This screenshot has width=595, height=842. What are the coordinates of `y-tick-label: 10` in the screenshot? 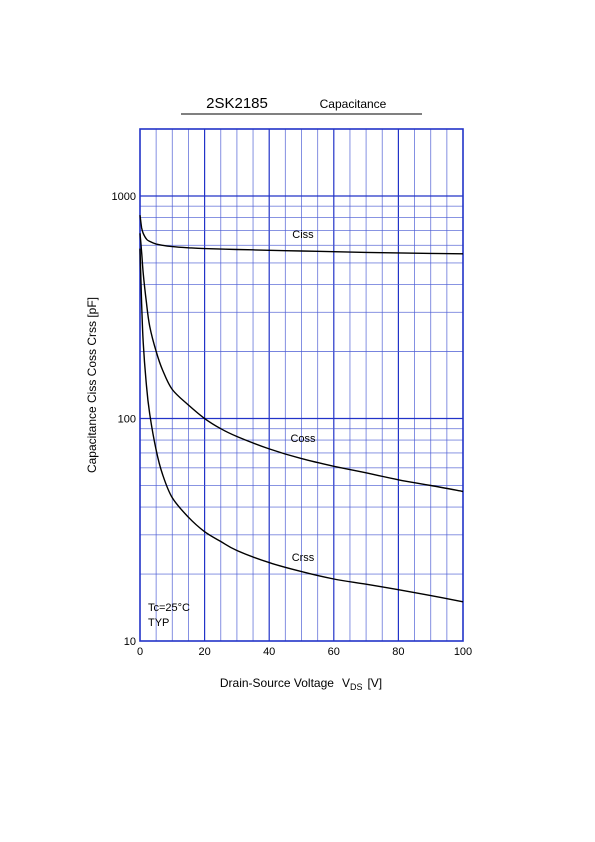 It's located at (130, 642).